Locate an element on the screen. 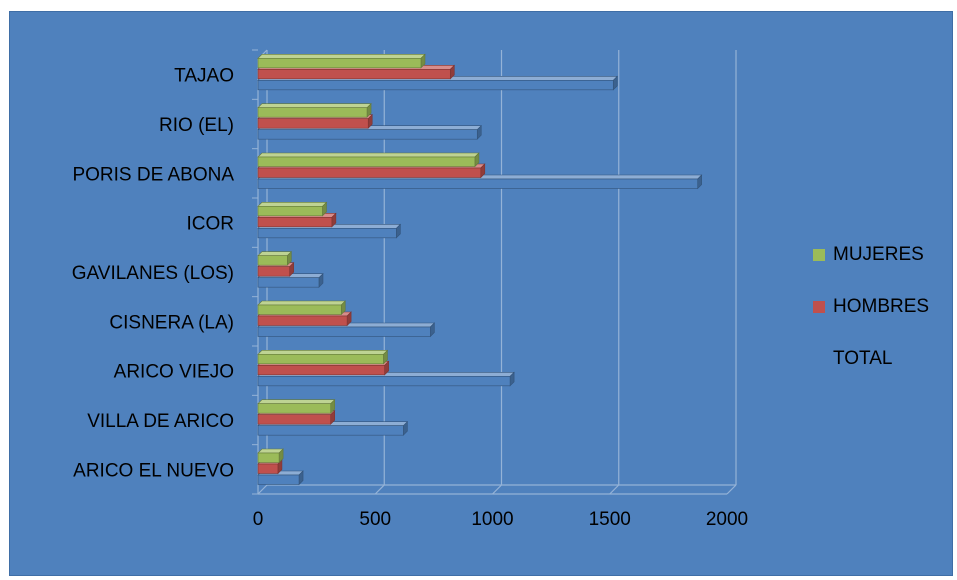 The image size is (957, 580). legend-item-mujeres: MUJERES is located at coordinates (868, 254).